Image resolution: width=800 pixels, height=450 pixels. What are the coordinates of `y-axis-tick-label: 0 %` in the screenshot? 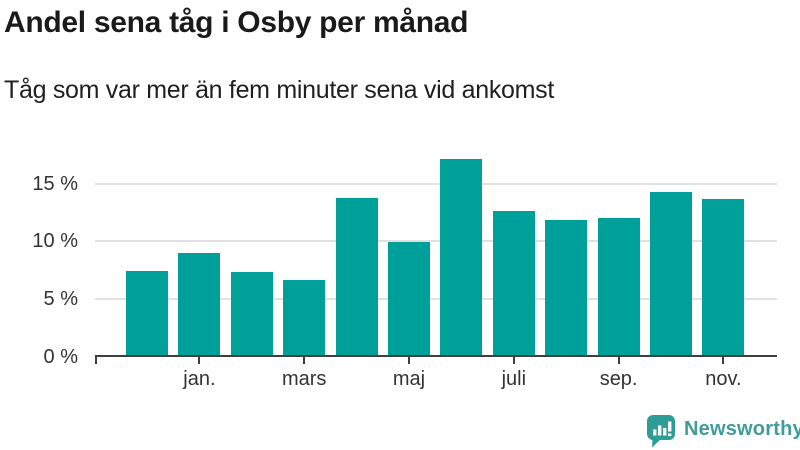 It's located at (60, 357).